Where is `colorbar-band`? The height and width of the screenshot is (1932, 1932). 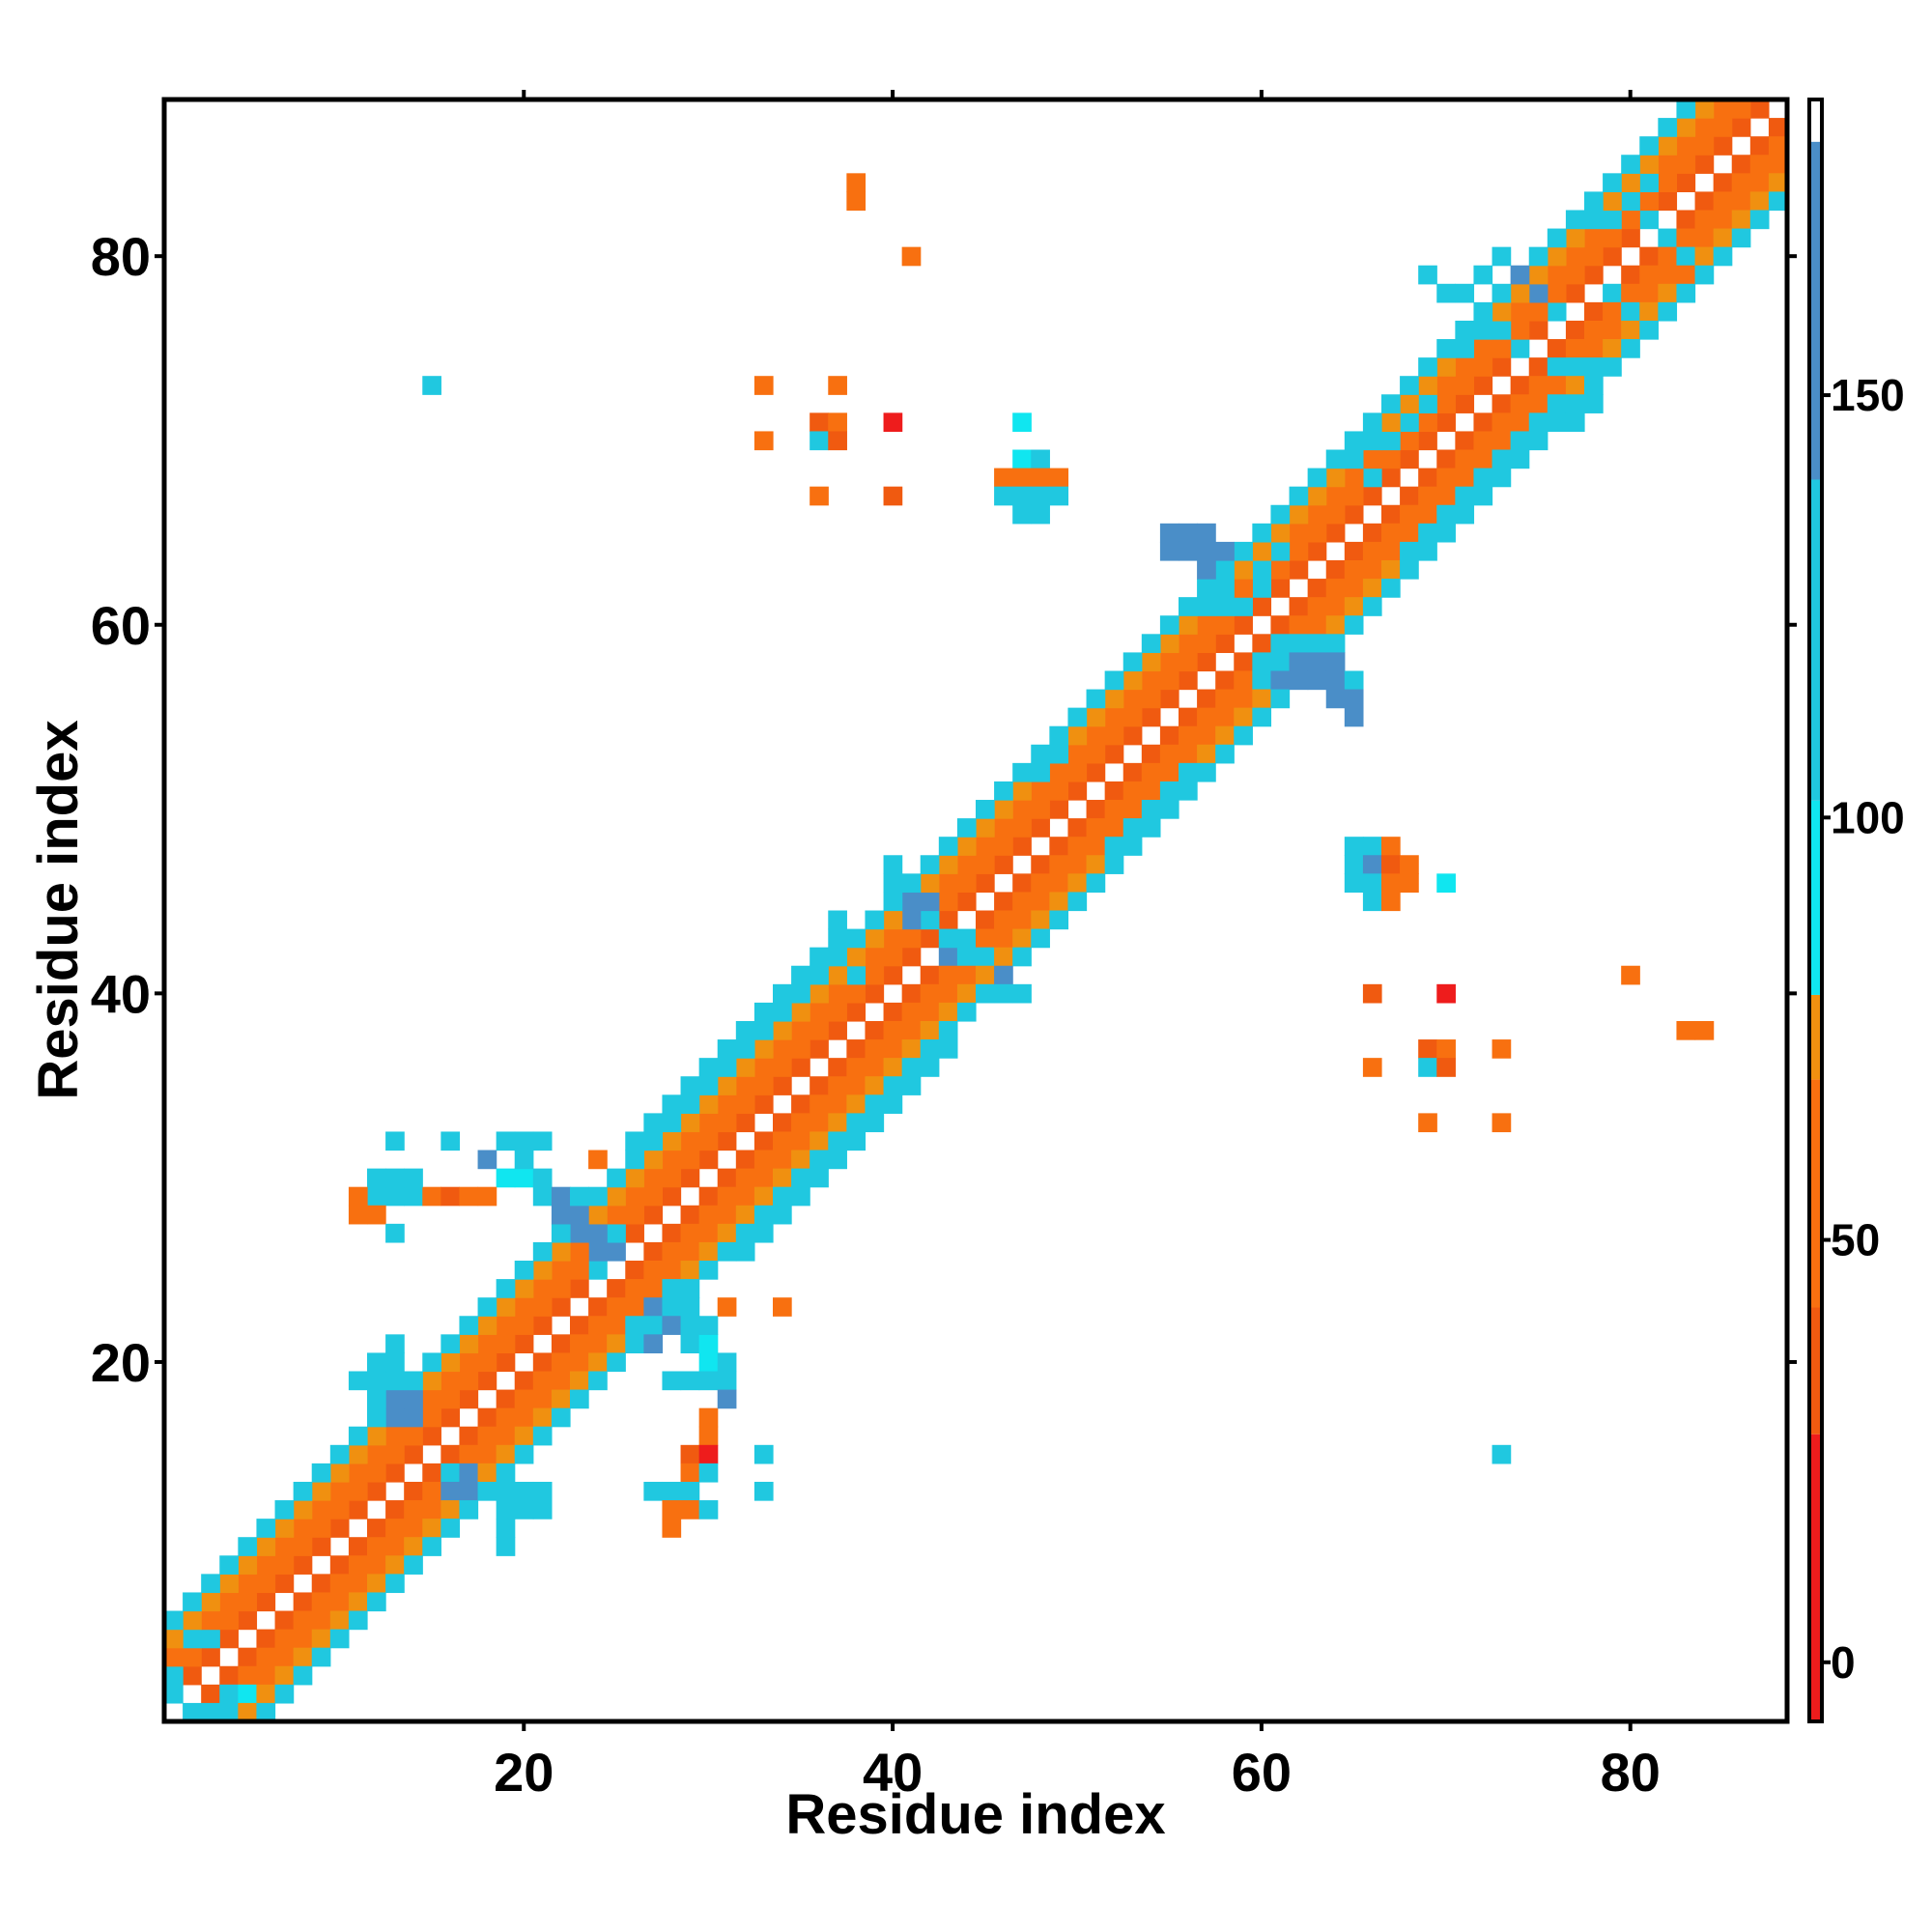
colorbar-band is located at coordinates (1815, 640).